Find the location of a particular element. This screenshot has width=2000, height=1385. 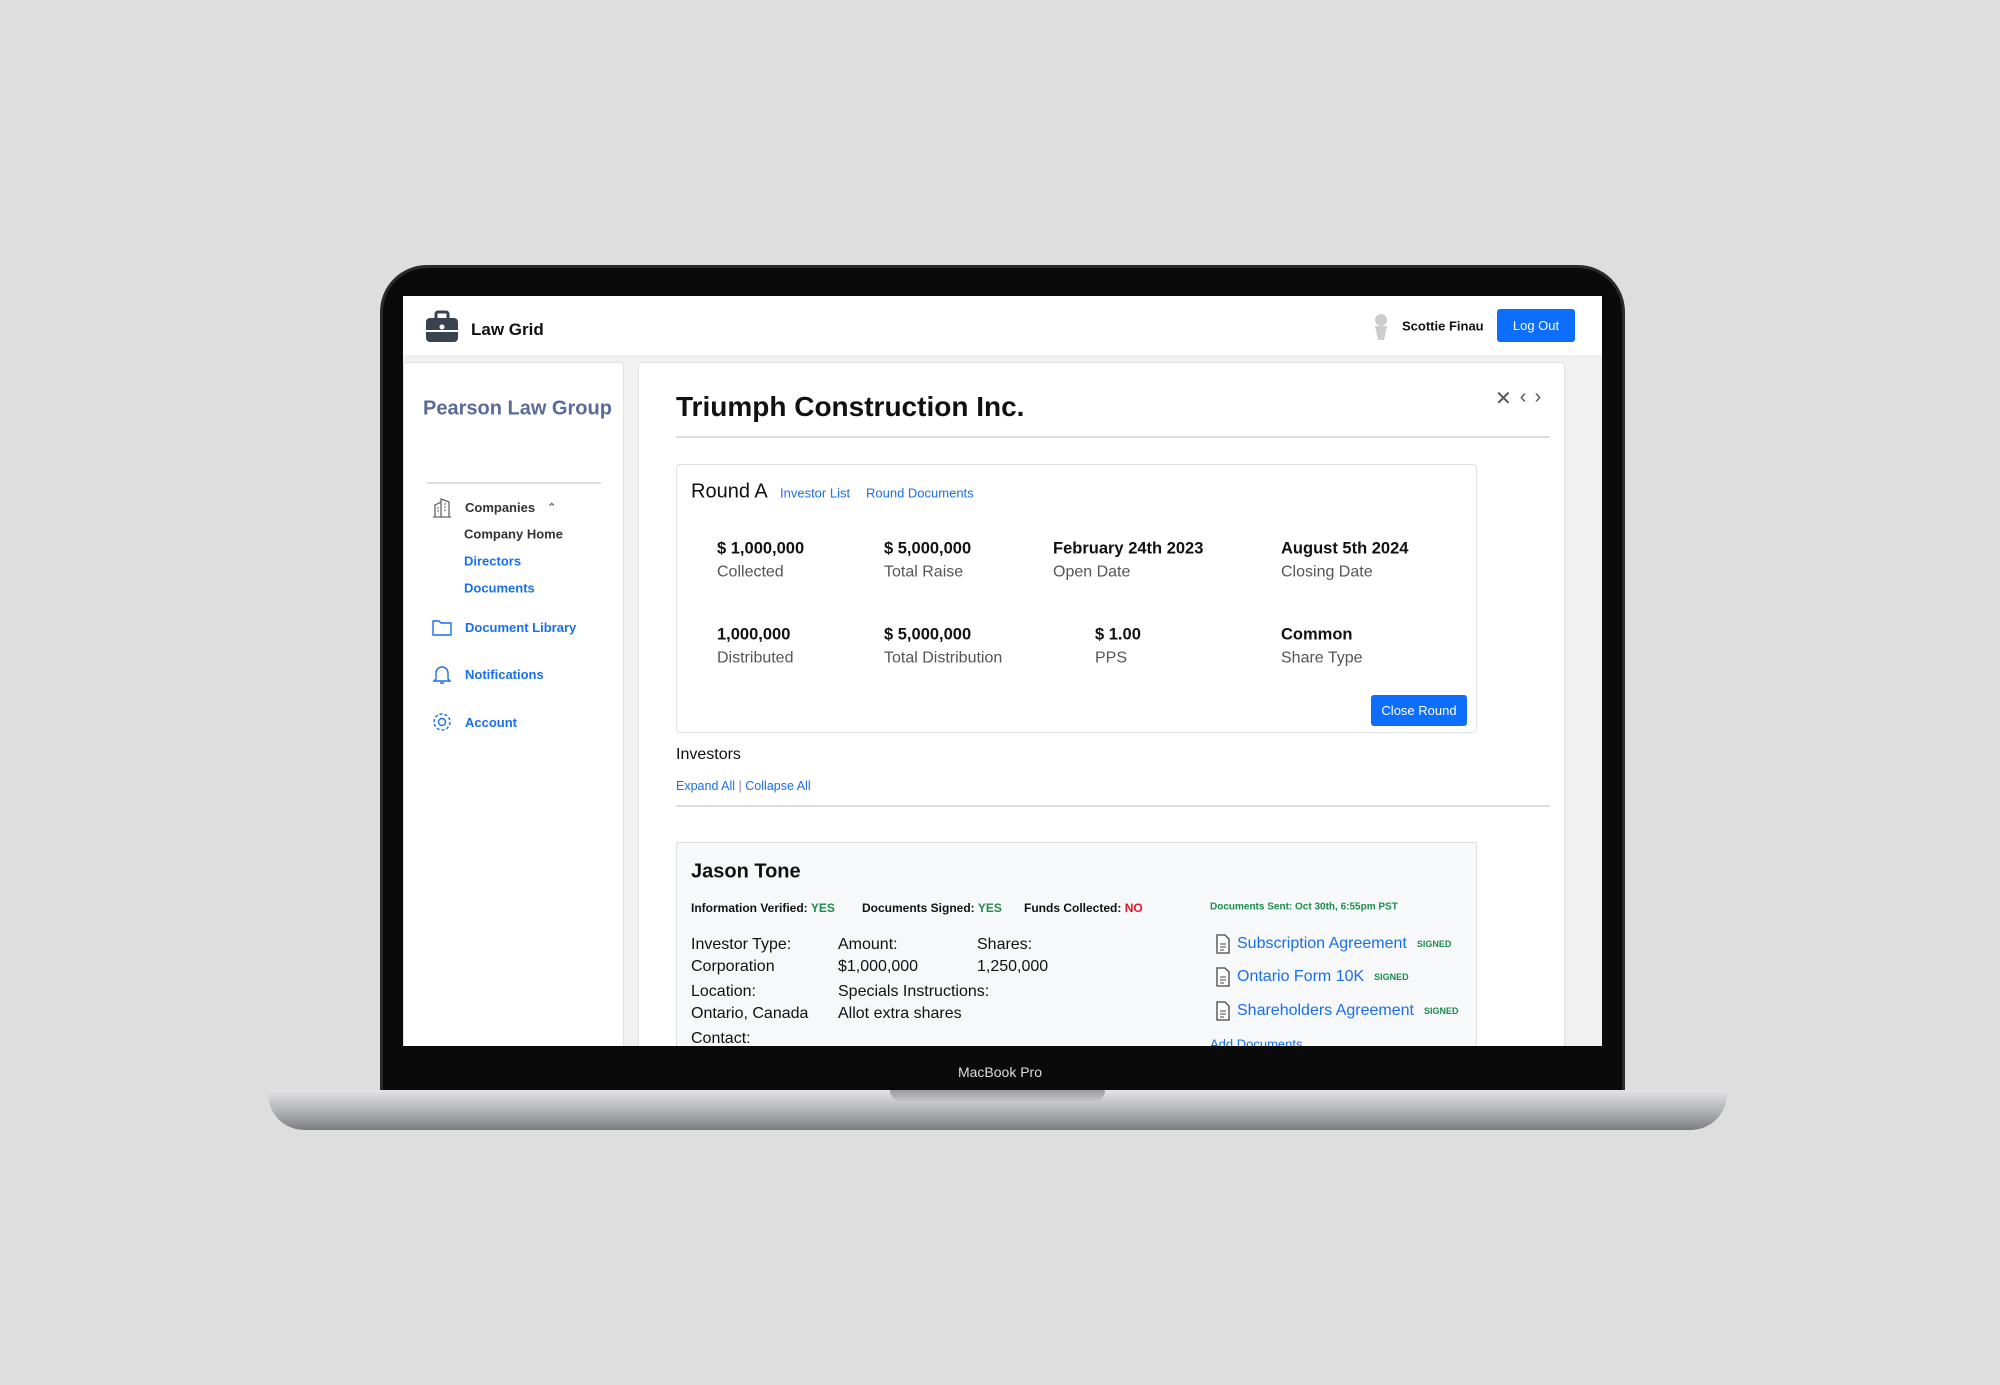

stat-1: $ 5,000,000 Total Raise is located at coordinates (928, 560).